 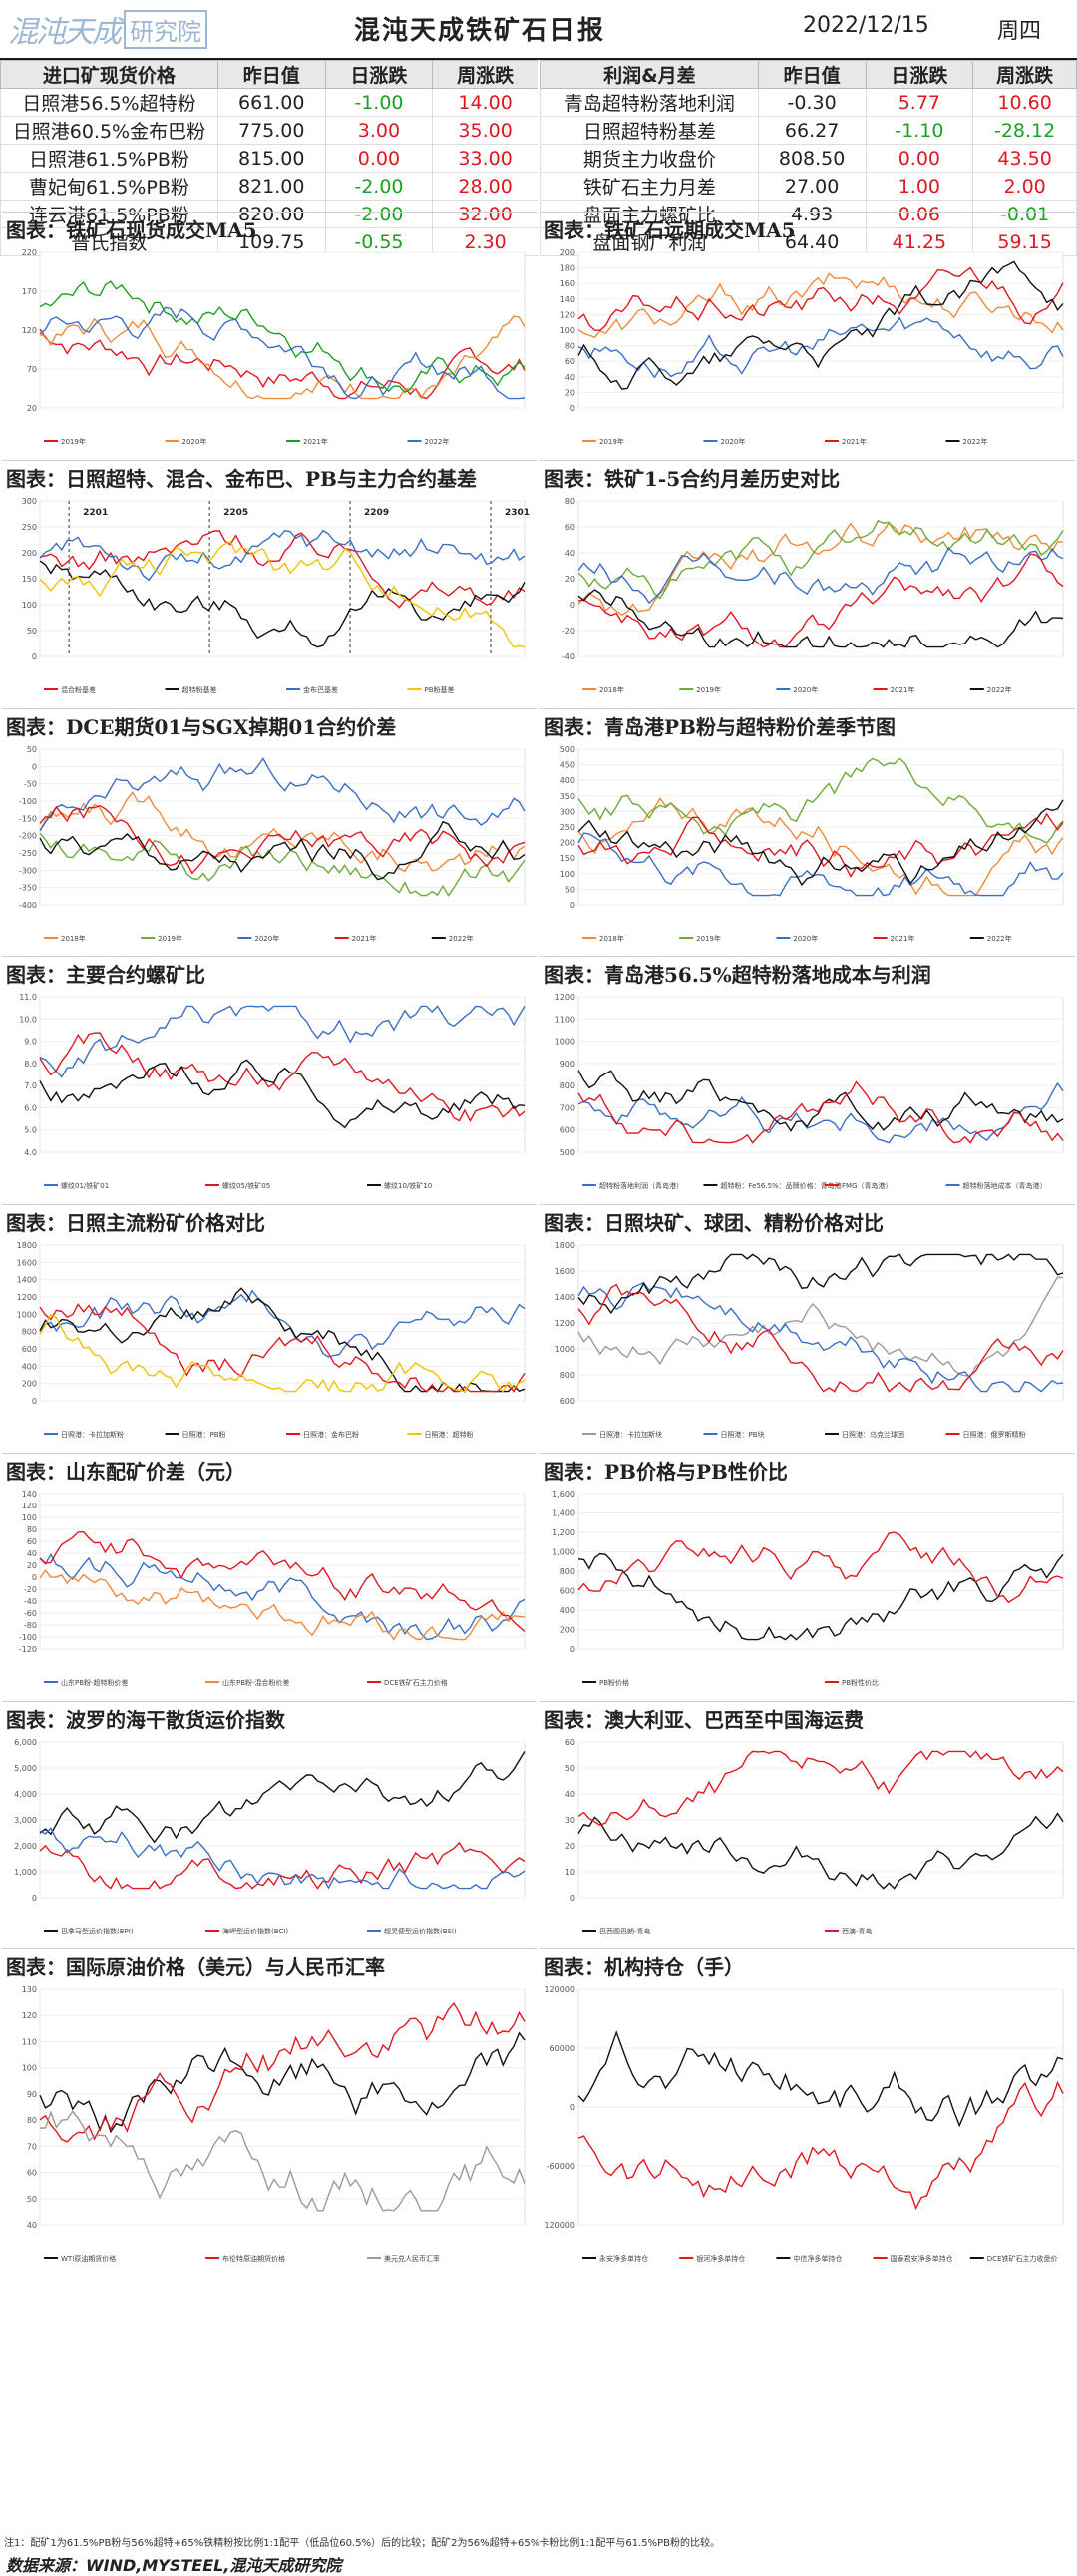 I want to click on legend-label: WTI原油期货价格, so click(x=88, y=2258).